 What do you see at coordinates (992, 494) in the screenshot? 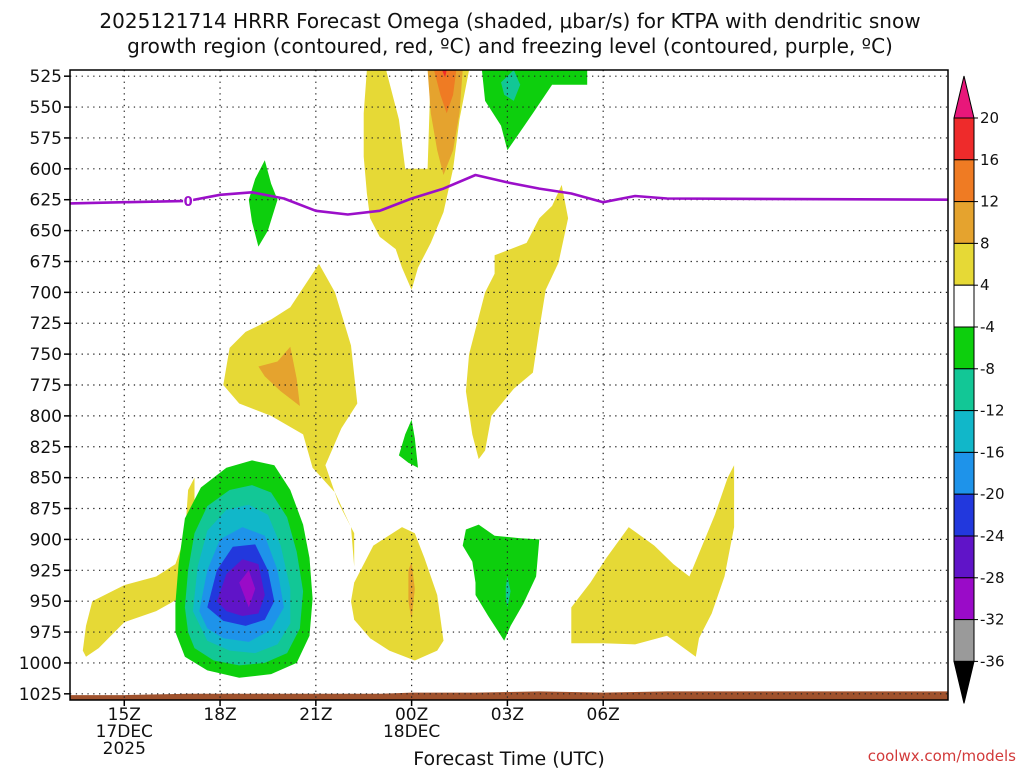
I see `colorbar-level-label: -20` at bounding box center [992, 494].